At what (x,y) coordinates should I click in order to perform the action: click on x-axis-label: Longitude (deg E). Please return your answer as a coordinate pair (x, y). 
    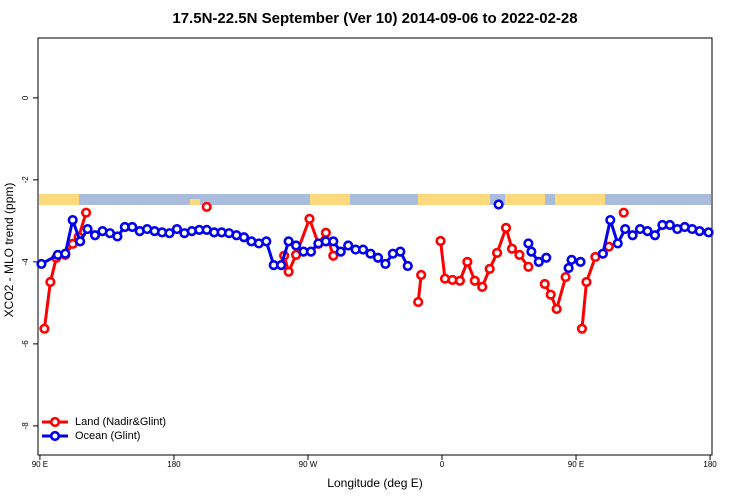
    Looking at the image, I should click on (374, 483).